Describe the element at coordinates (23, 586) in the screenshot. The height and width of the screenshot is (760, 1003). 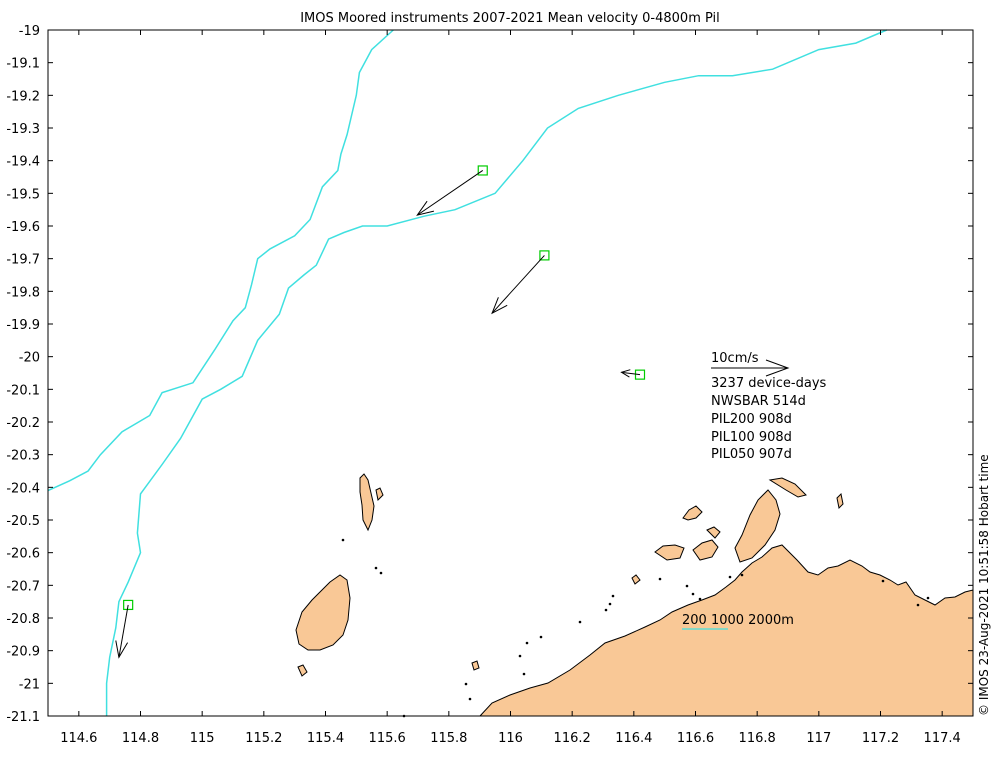
I see `y-tick-label: -20.7` at that location.